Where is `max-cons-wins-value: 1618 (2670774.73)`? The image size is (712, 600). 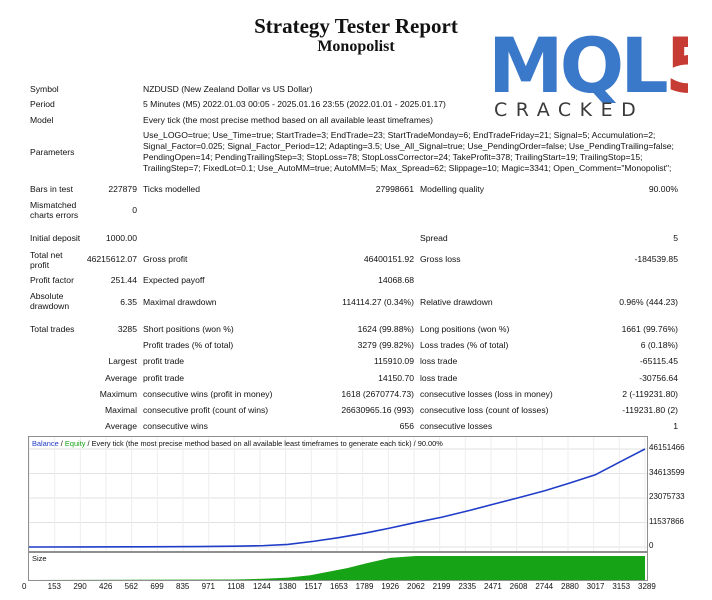
max-cons-wins-value: 1618 (2670774.73) is located at coordinates (377, 394).